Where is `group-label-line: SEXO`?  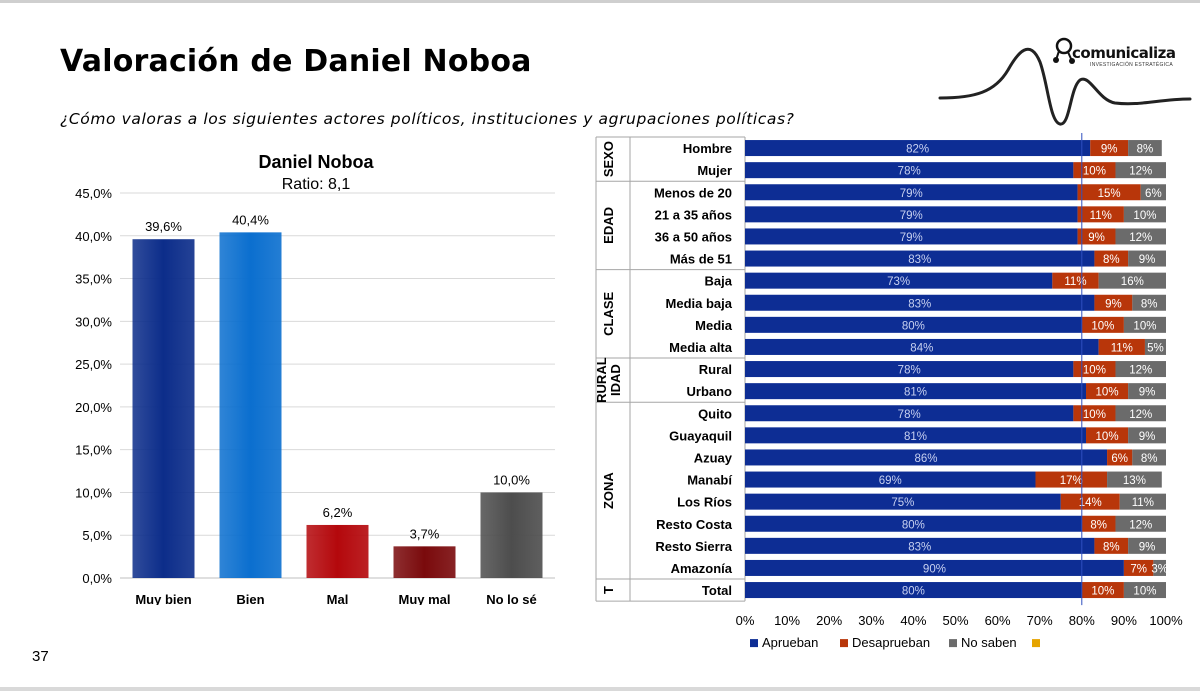
group-label-line: SEXO is located at coordinates (608, 159).